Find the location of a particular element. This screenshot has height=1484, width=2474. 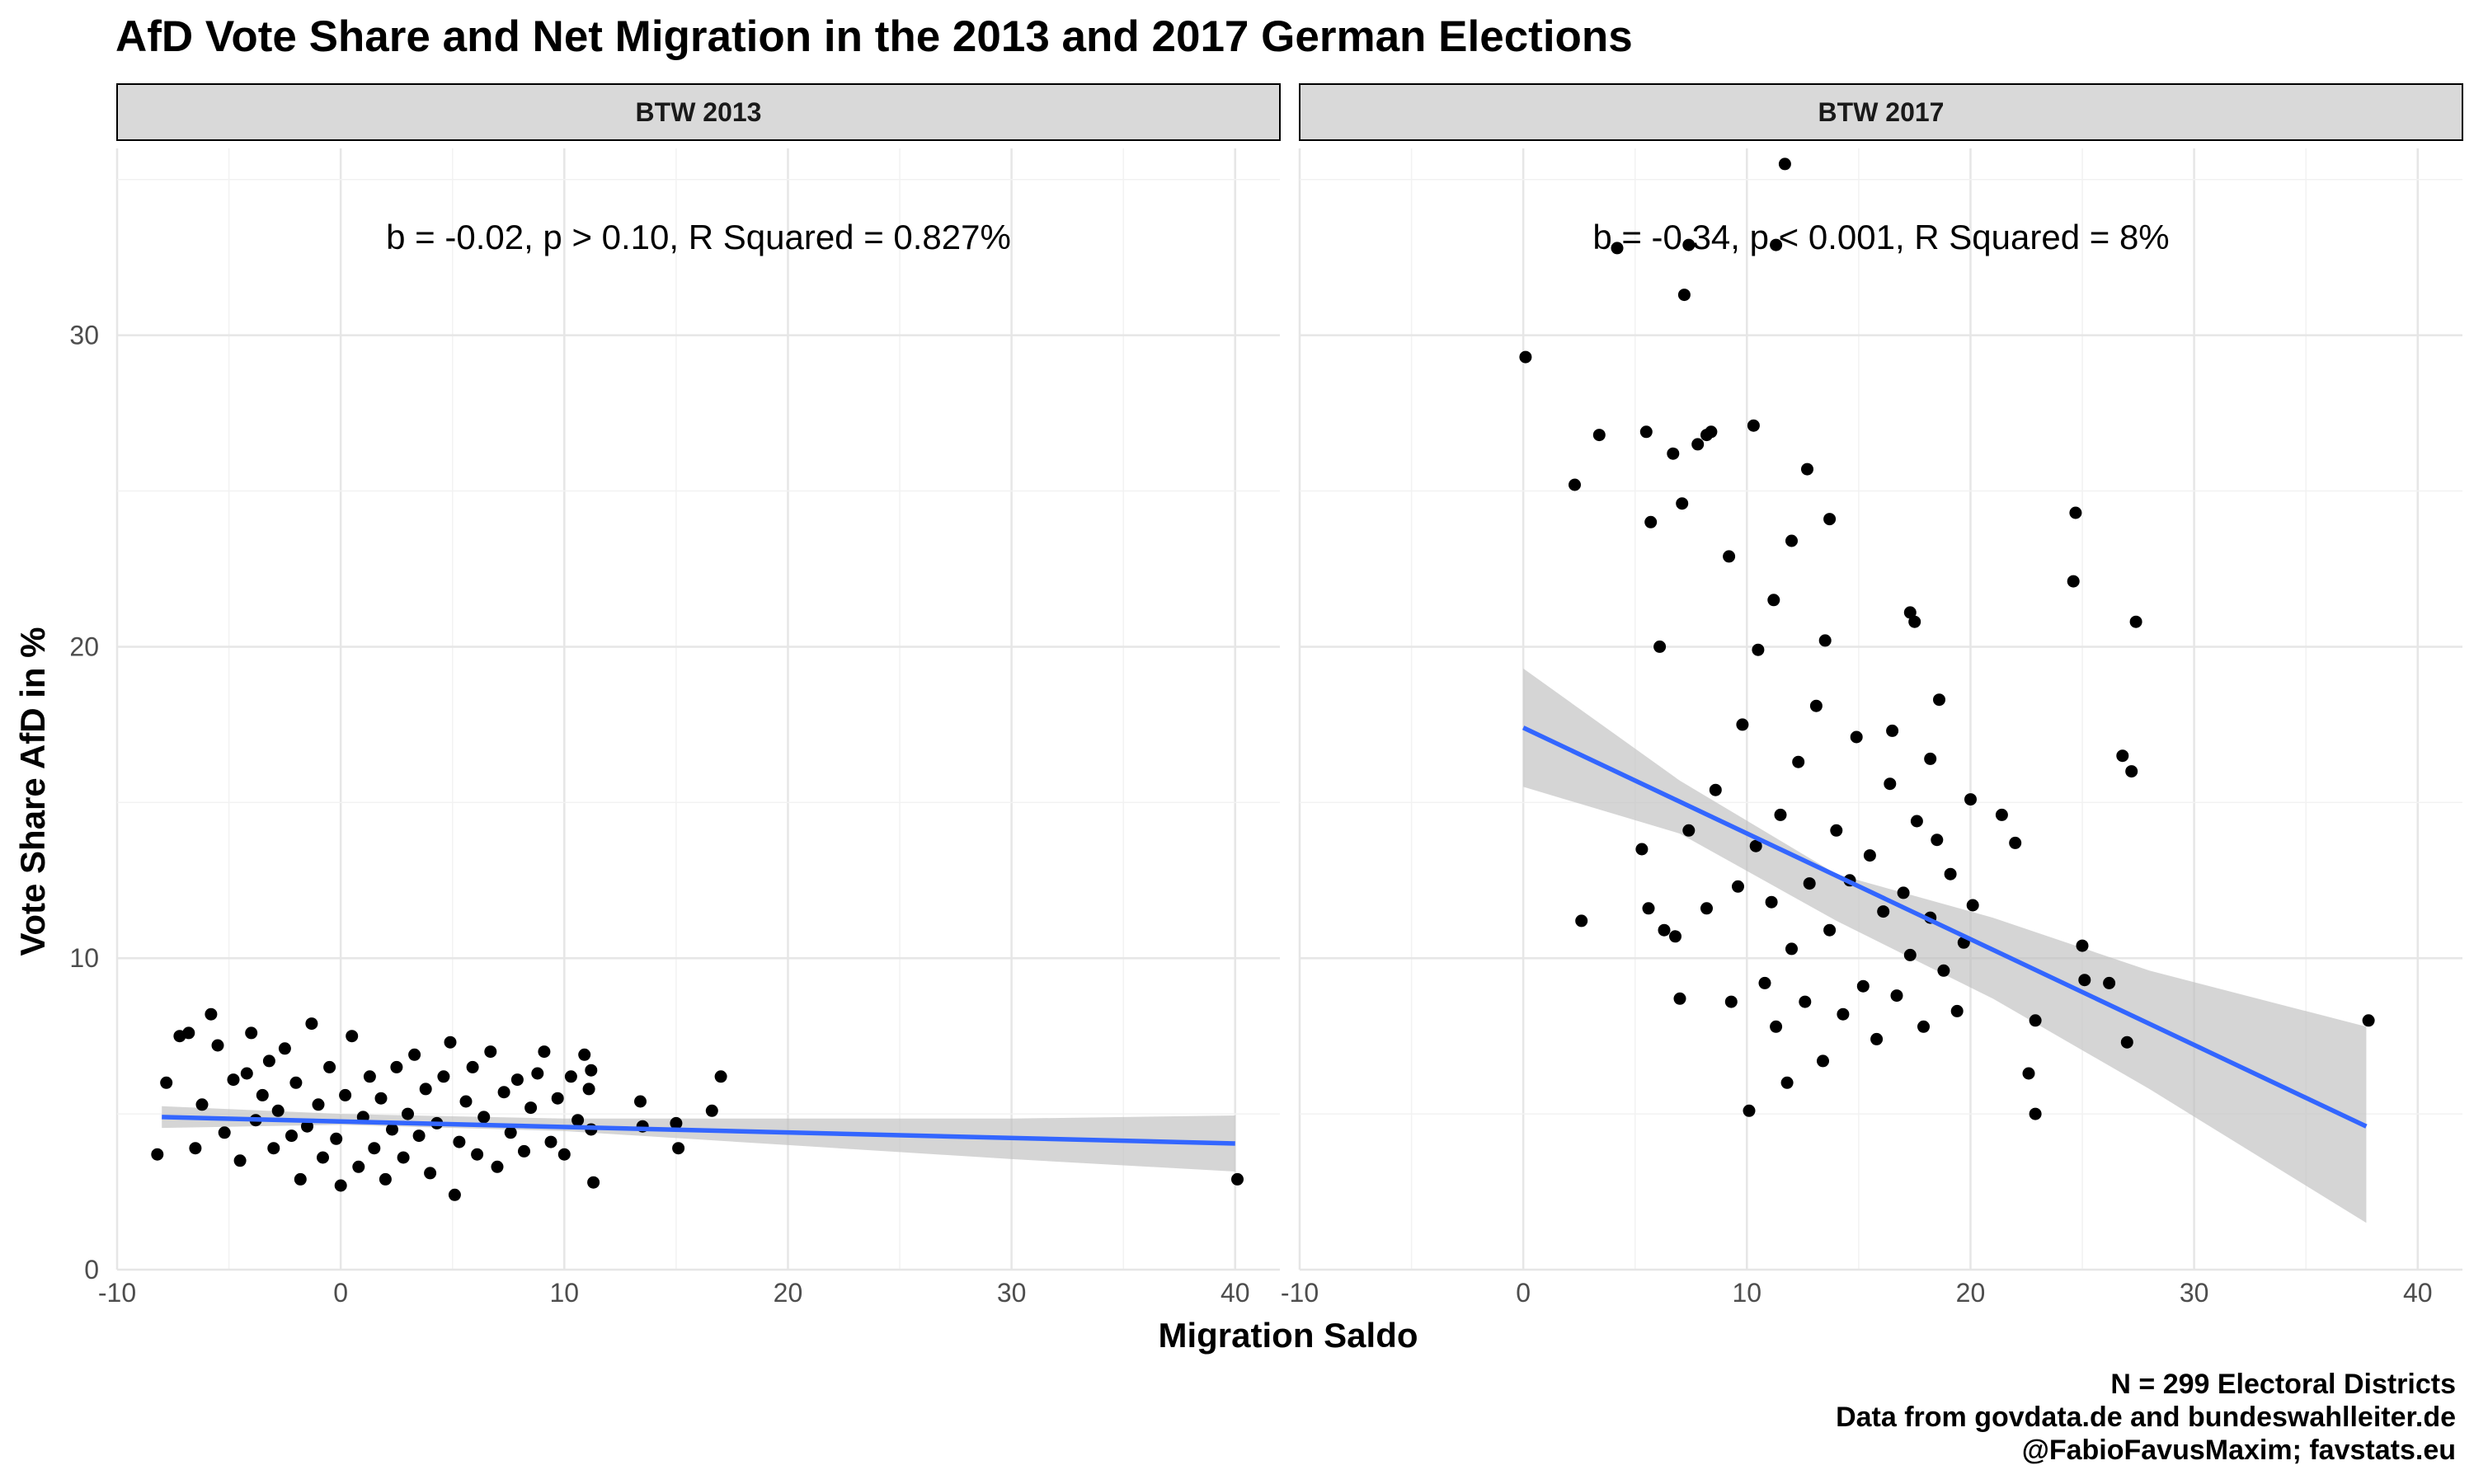

strip-background is located at coordinates (1881, 112).